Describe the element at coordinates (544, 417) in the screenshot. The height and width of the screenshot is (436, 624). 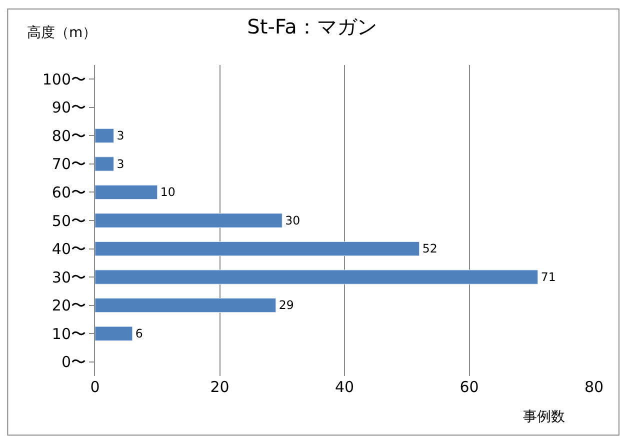
I see `x-axis-title: 事例数` at that location.